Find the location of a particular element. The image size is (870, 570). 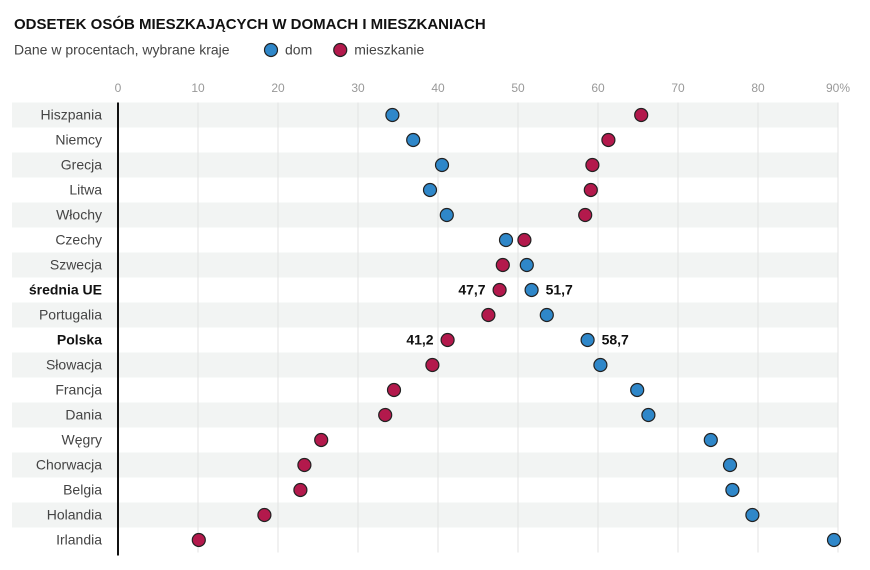

category-label: Chorwacja is located at coordinates (69, 465).